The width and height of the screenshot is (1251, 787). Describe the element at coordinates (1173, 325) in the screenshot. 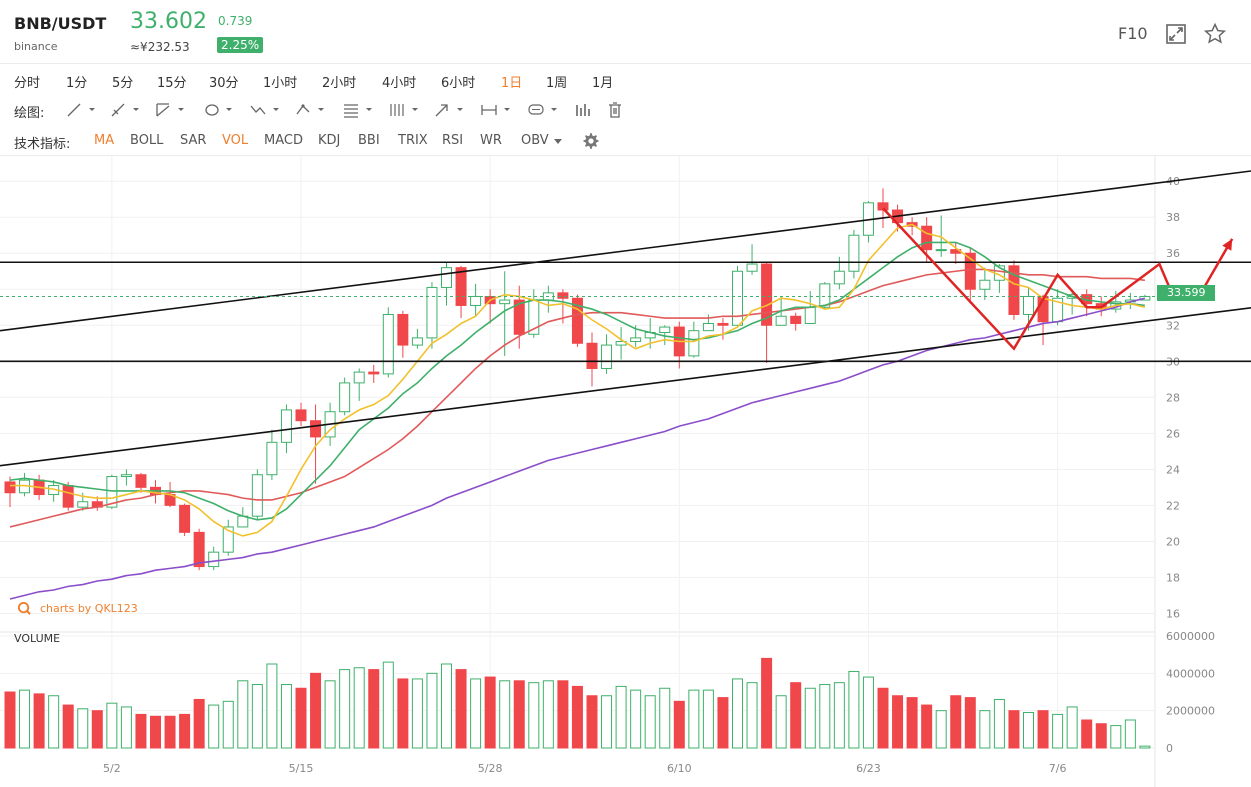

I see `price-tick-label: 32` at that location.